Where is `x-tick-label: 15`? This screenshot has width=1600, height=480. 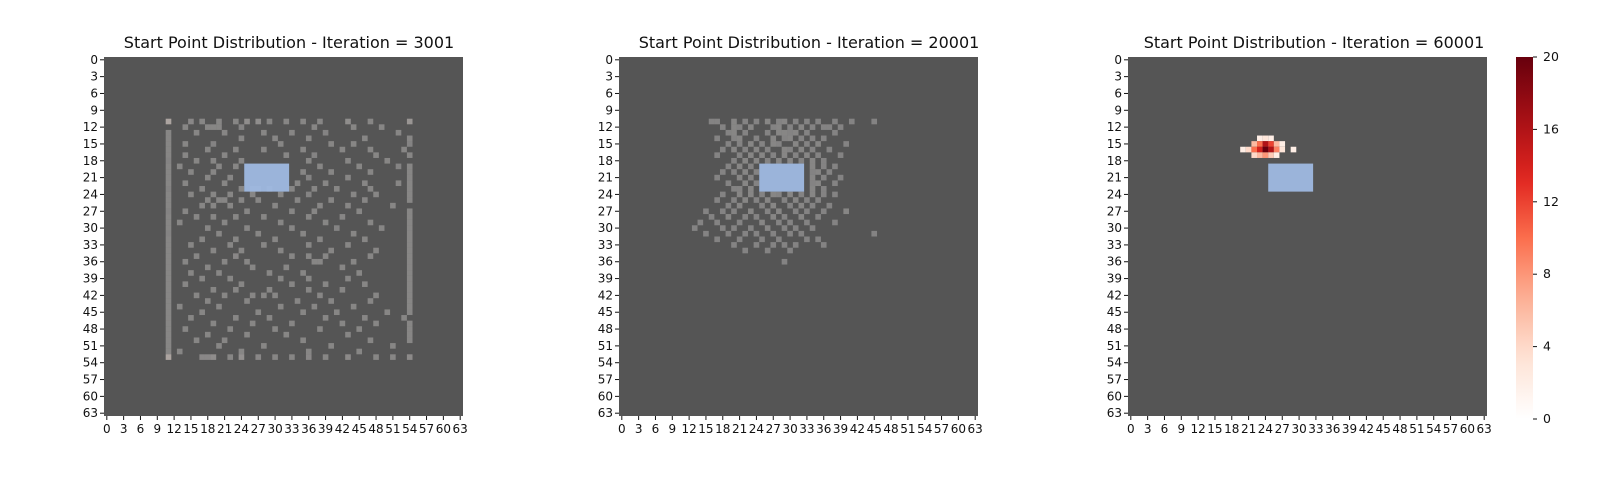
x-tick-label: 15 is located at coordinates (705, 429).